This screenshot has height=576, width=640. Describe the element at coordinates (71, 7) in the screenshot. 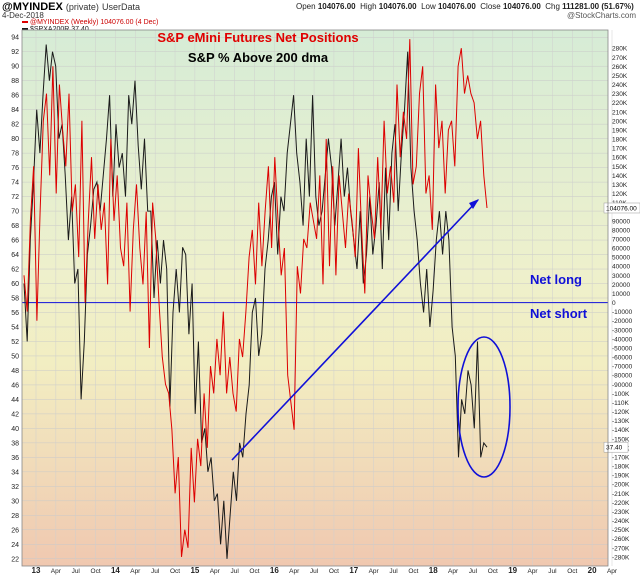

I see `symbol-line: @MYINDEX (private) UserData` at that location.